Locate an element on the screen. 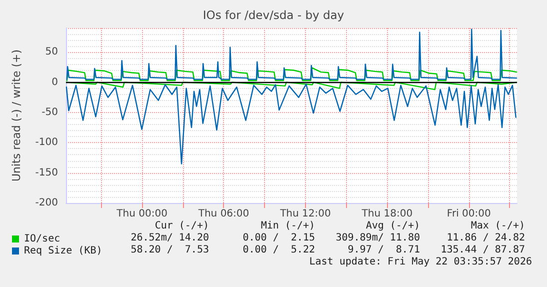 The image size is (547, 287). y-tick-label: -100 is located at coordinates (46, 142).